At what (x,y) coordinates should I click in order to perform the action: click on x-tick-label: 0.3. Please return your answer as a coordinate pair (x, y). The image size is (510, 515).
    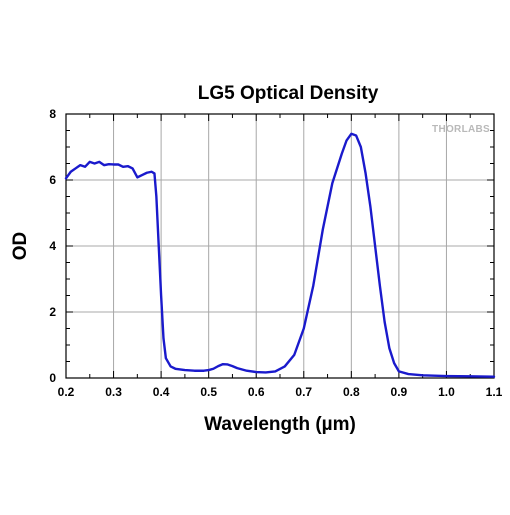
    Looking at the image, I should click on (113, 392).